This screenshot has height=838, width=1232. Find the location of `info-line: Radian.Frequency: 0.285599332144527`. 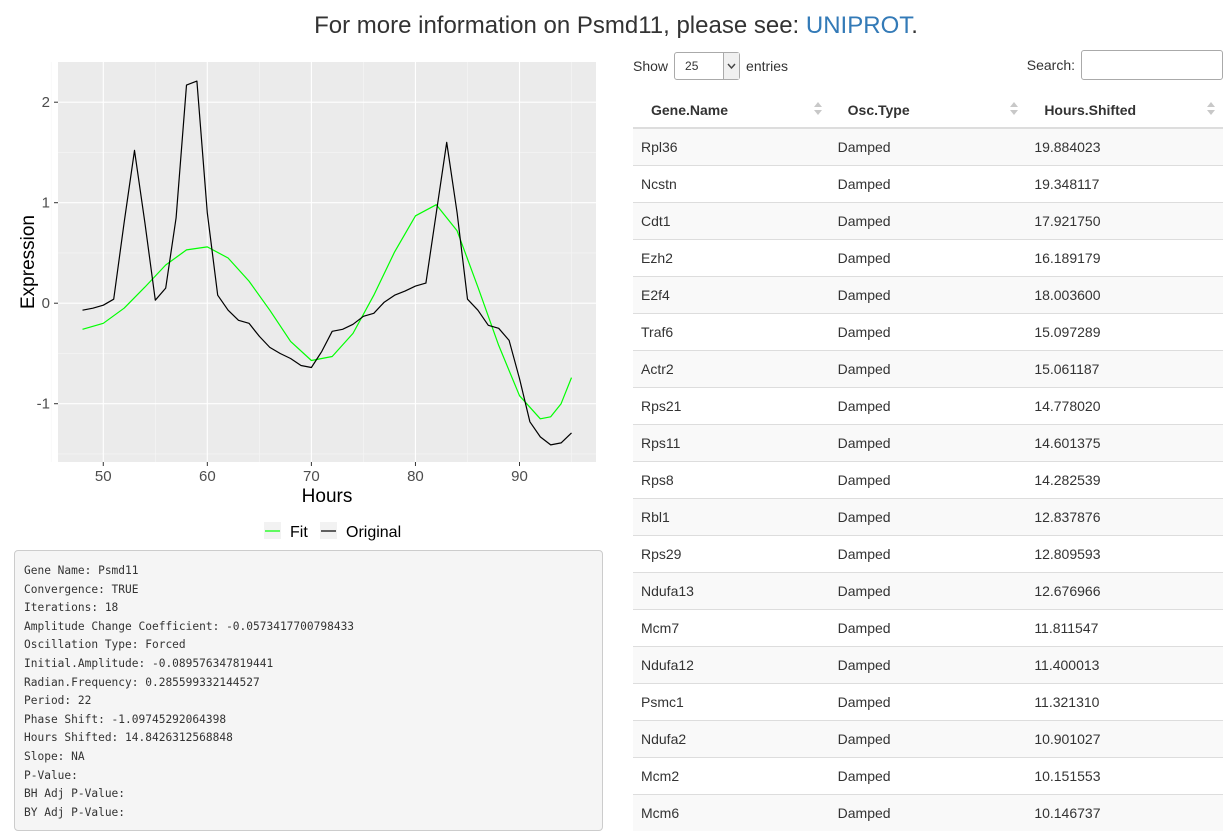

info-line: Radian.Frequency: 0.285599332144527 is located at coordinates (142, 682).